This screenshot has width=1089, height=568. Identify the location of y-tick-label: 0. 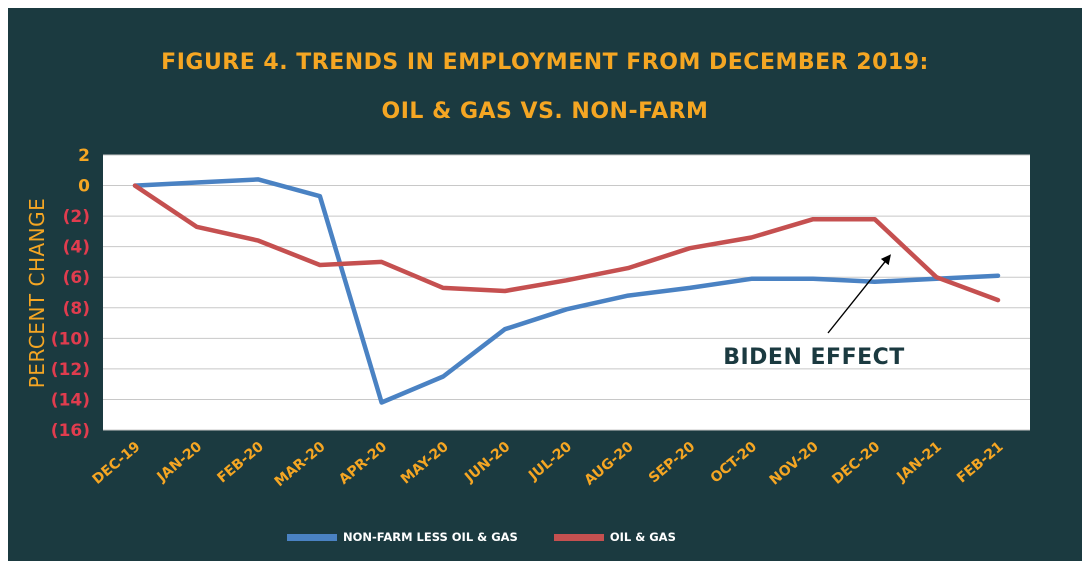
(84, 187).